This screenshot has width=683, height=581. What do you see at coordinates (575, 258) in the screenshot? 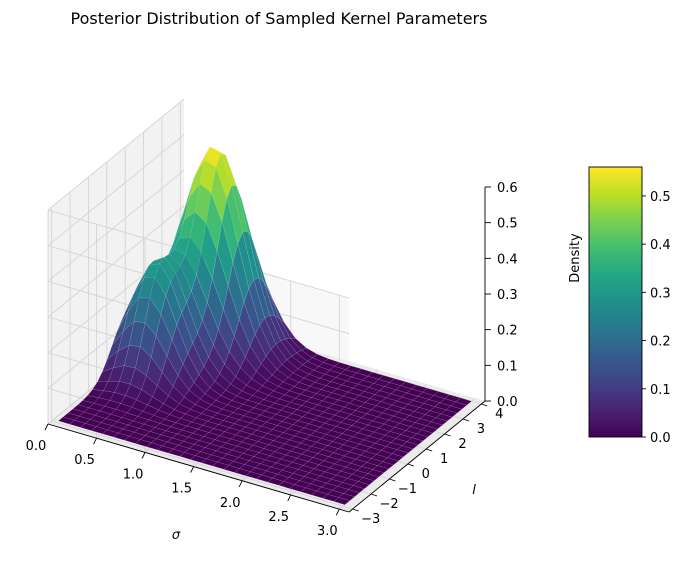
I see `z-axis-label: Density` at bounding box center [575, 258].